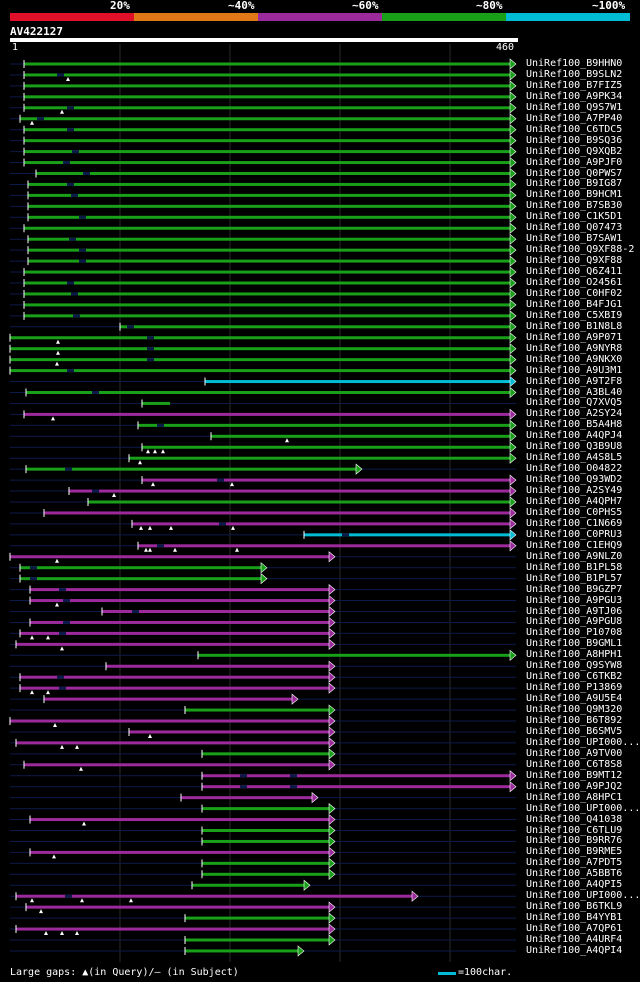 The height and width of the screenshot is (982, 640). What do you see at coordinates (574, 501) in the screenshot?
I see `hit-label: UniRef100_A4QPH7` at bounding box center [574, 501].